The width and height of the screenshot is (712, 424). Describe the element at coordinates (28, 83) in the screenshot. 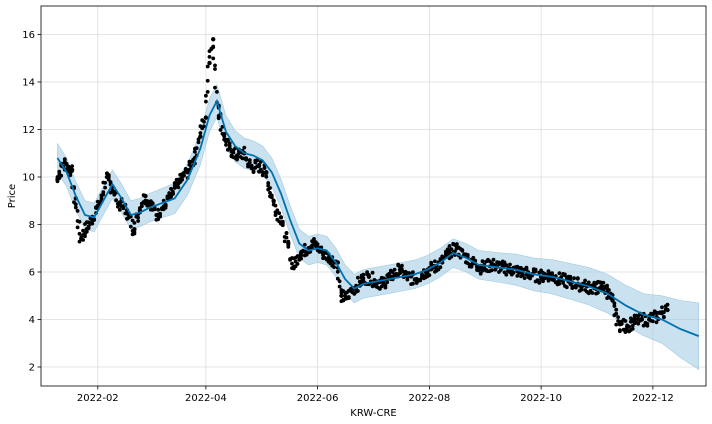

I see `y-tick-label: 14` at that location.